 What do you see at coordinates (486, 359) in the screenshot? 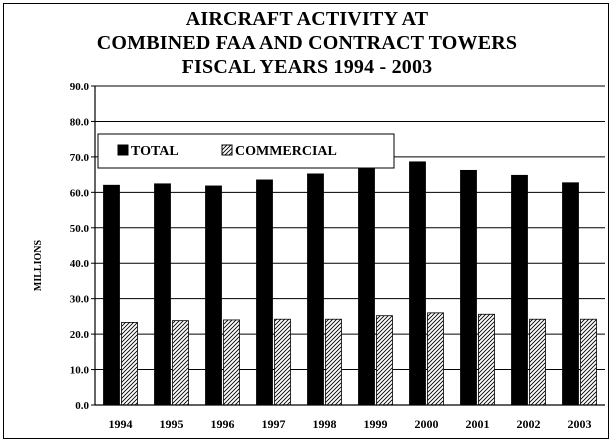
I see `bar-commercial-2001` at bounding box center [486, 359].